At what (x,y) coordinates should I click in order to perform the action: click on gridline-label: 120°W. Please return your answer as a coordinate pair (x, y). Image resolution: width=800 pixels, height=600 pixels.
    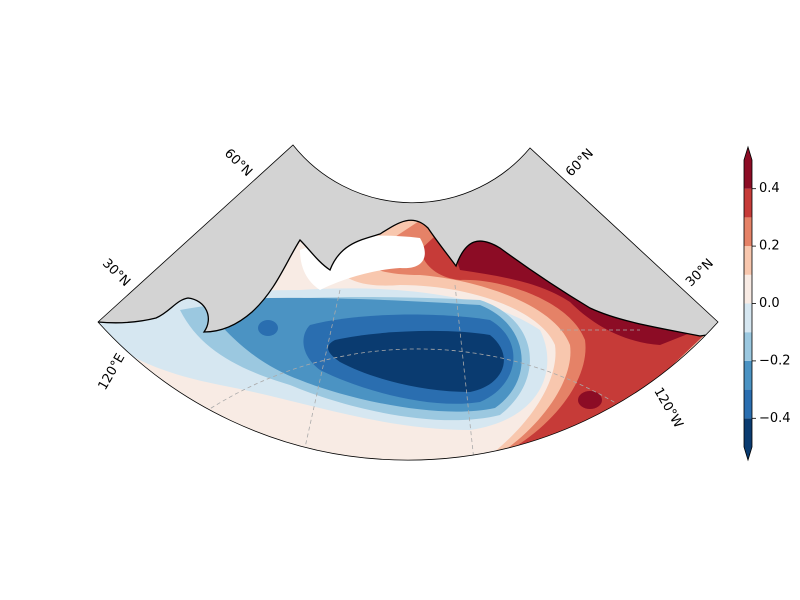
    Looking at the image, I should click on (667, 408).